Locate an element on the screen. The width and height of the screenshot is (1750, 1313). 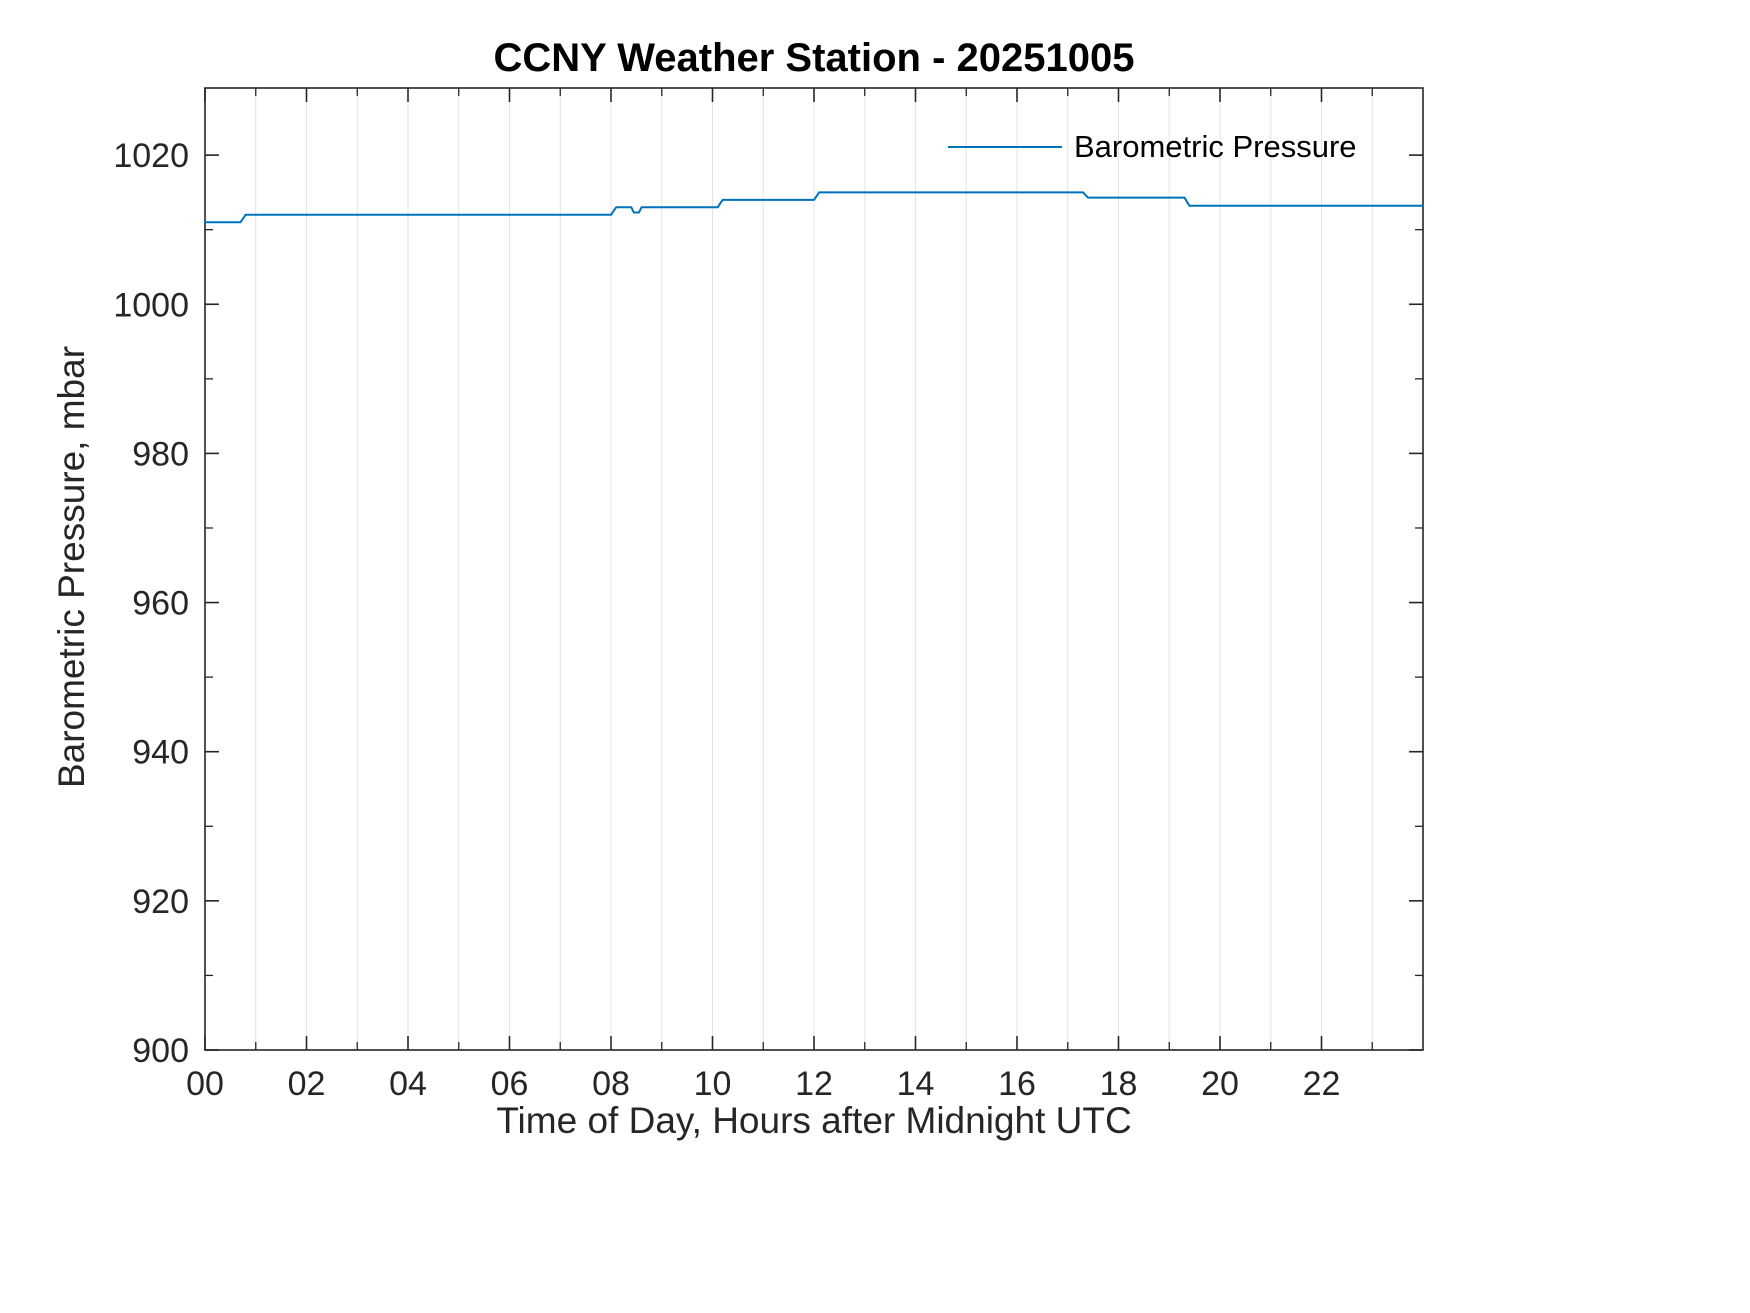
x-tick-label: 14 is located at coordinates (916, 1084).